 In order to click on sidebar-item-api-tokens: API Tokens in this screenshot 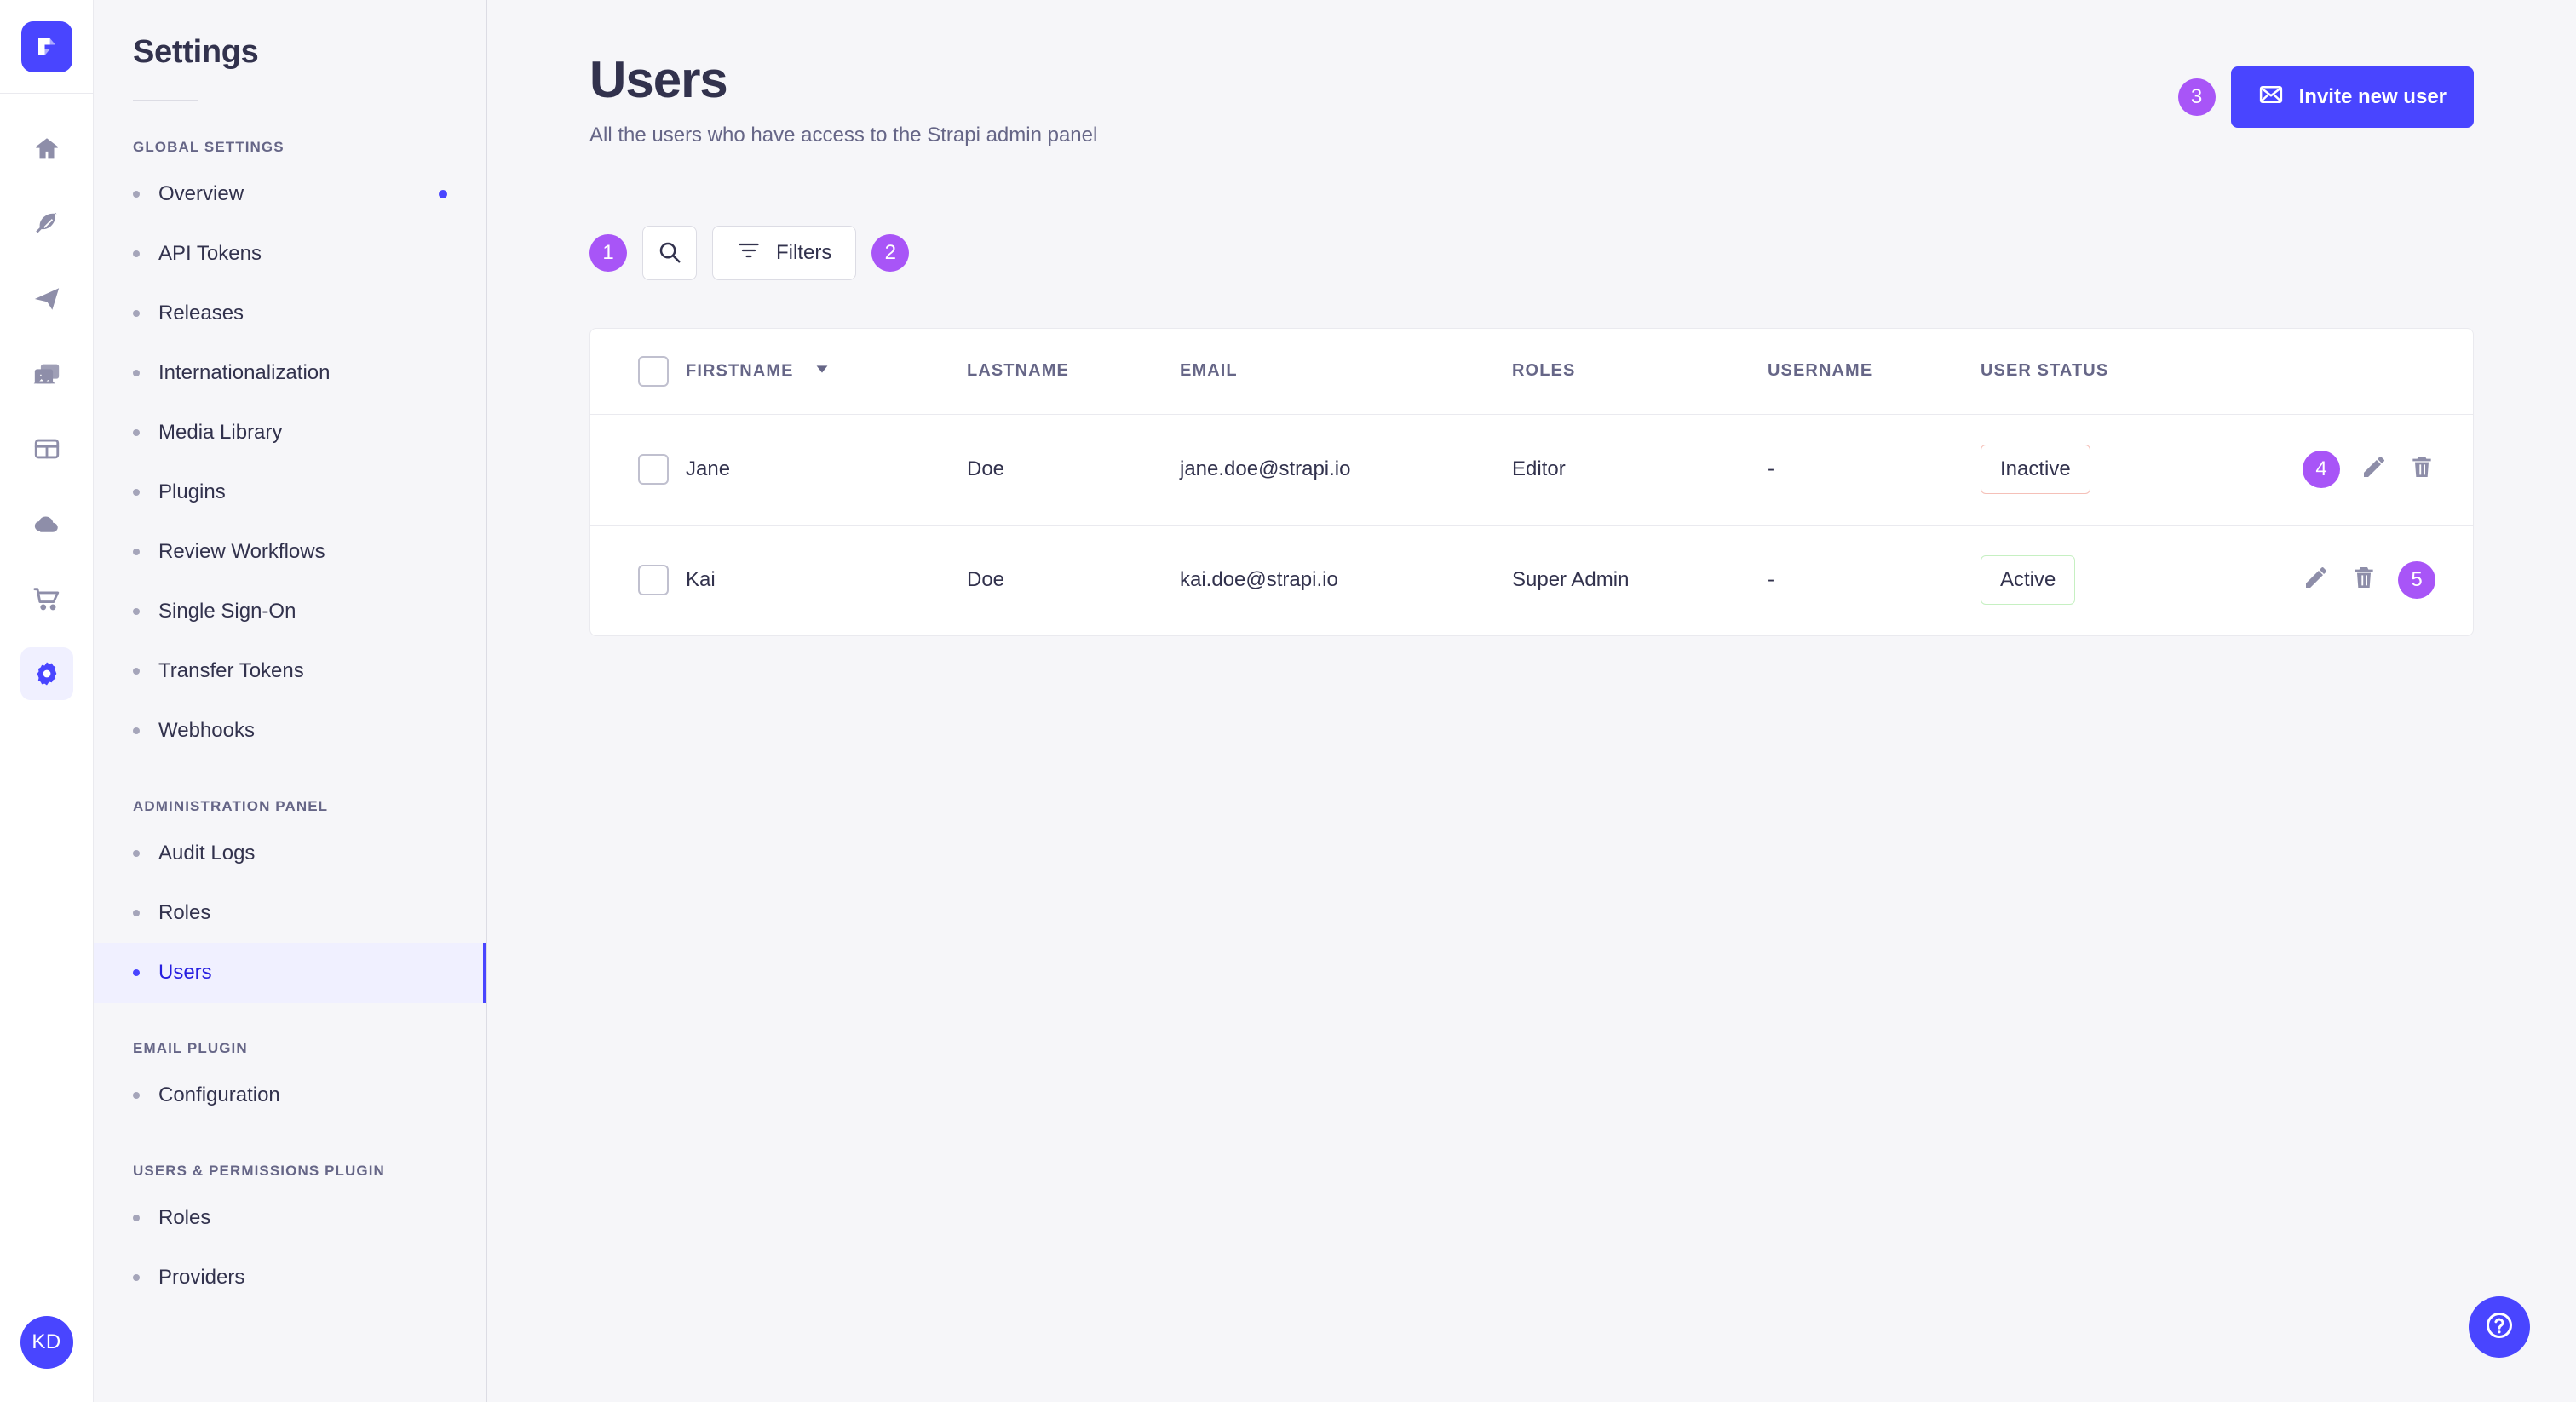, I will do `click(290, 254)`.